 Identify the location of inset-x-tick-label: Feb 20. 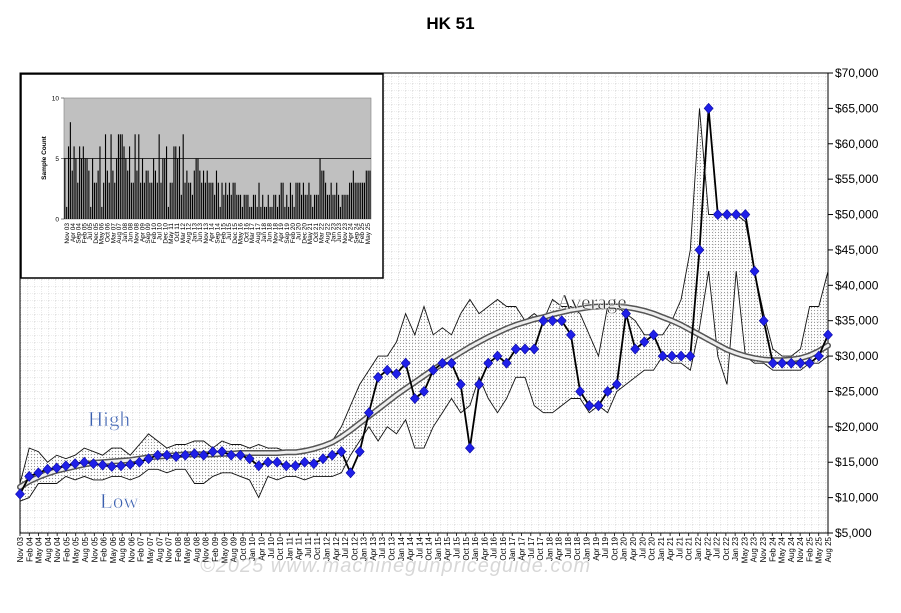
(293, 233).